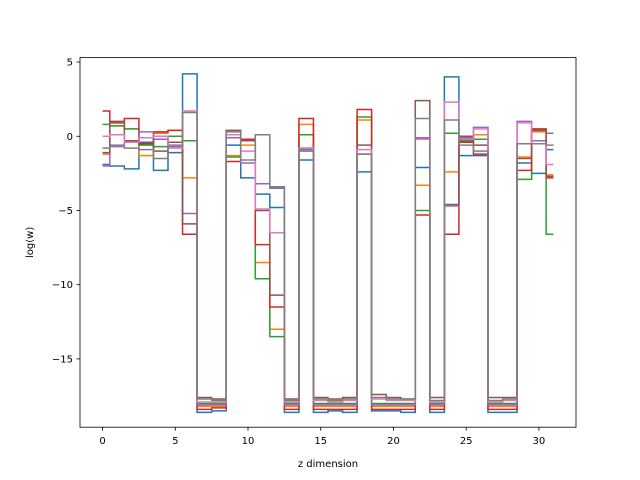  I want to click on y-tick-label: −10, so click(62, 285).